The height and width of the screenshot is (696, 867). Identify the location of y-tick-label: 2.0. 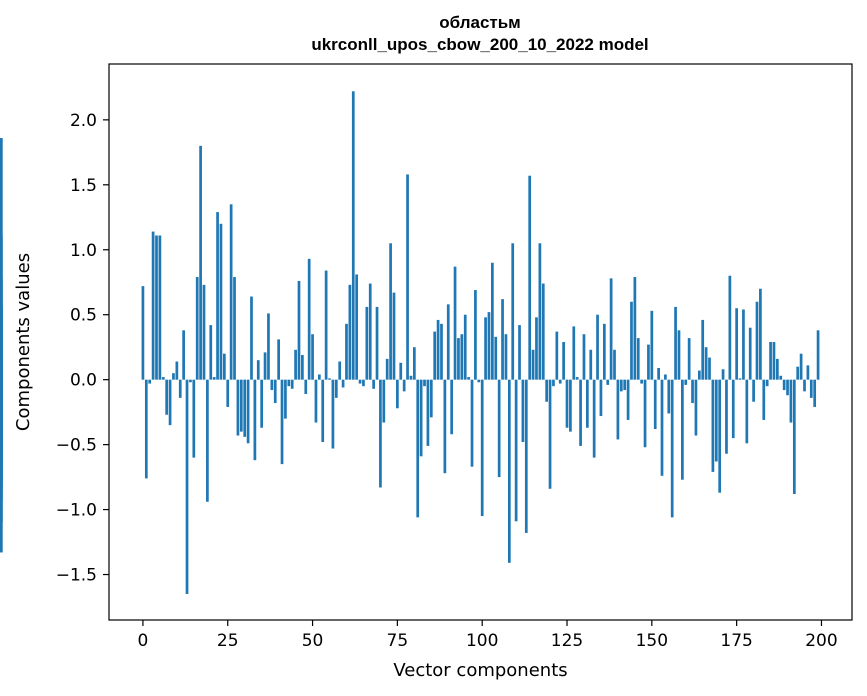
(83, 121).